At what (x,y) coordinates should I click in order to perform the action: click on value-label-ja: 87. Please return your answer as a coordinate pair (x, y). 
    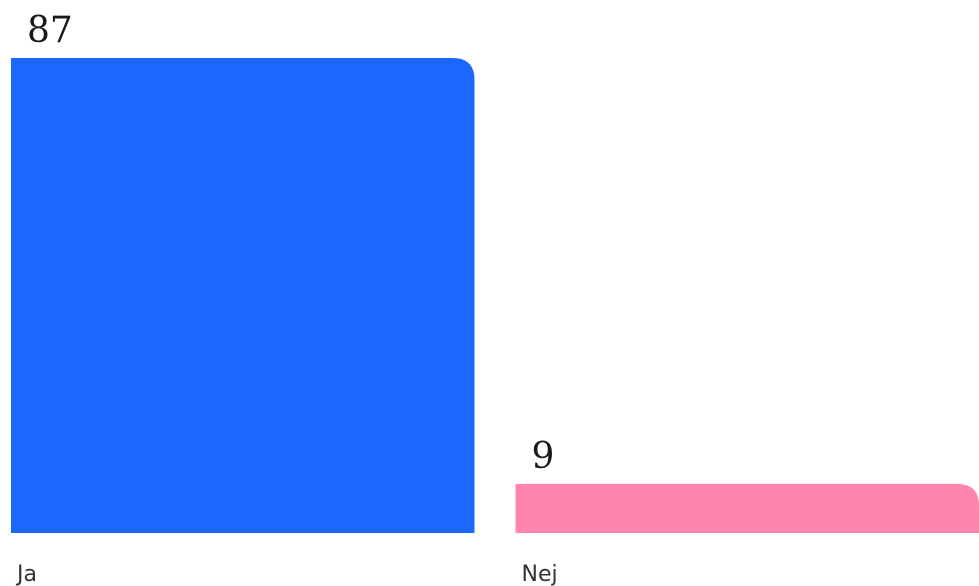
    Looking at the image, I should click on (50, 30).